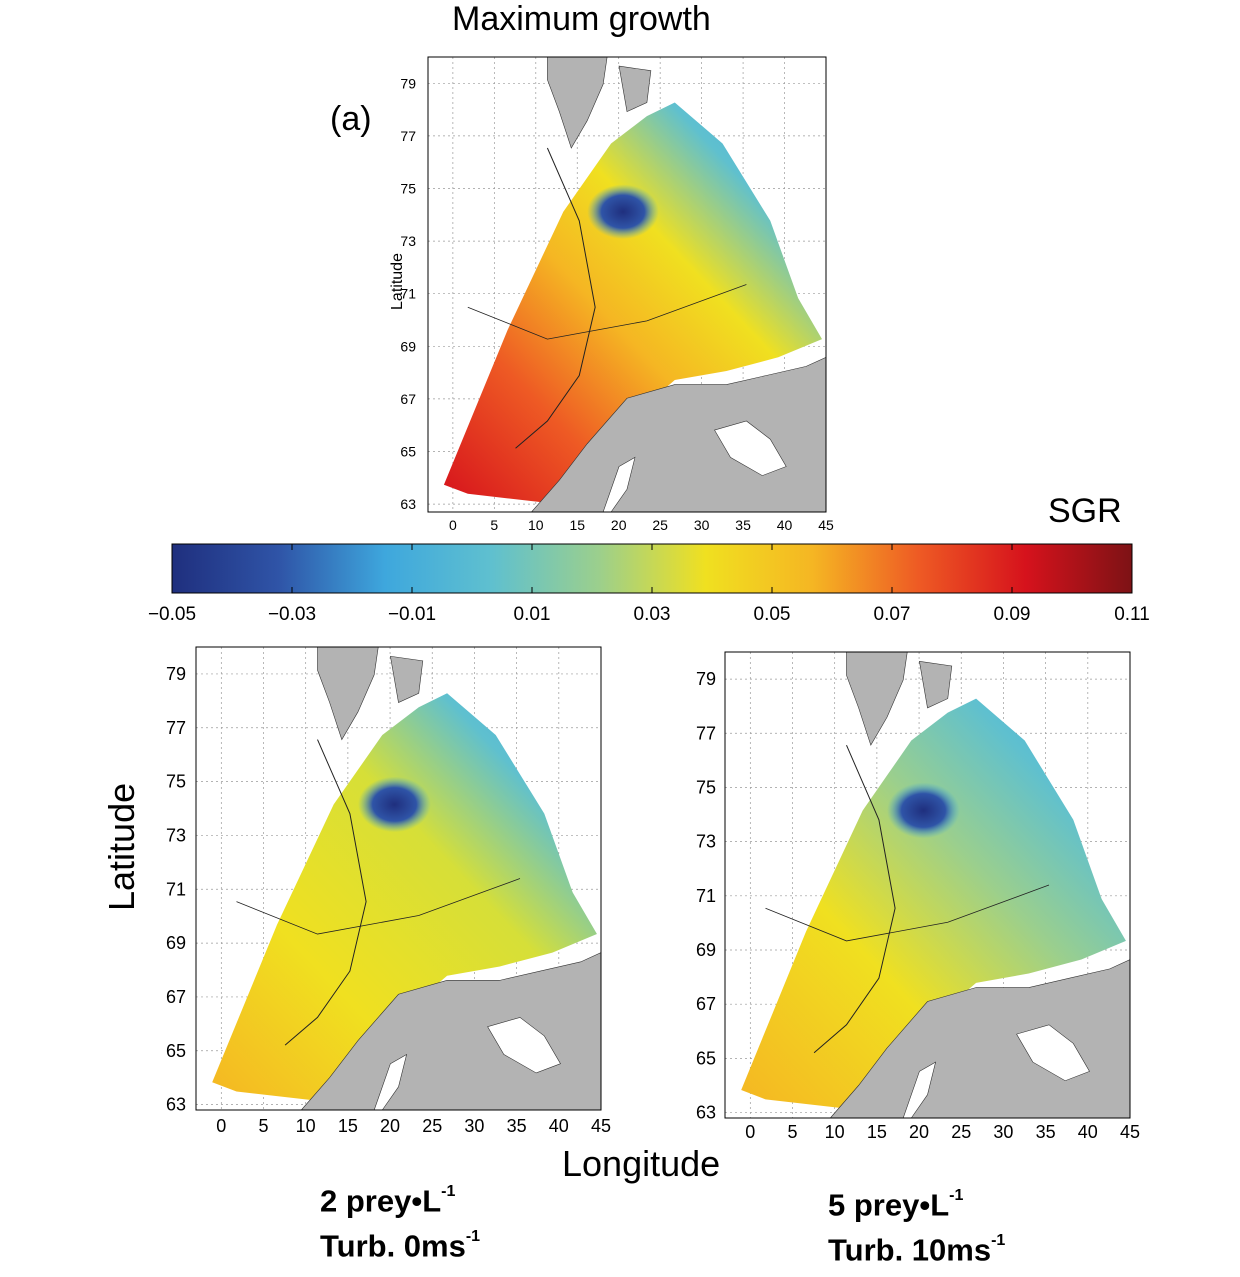 The image size is (1240, 1277). What do you see at coordinates (910, 1250) in the screenshot?
I see `caption-right-turb: Turb. 10ms` at bounding box center [910, 1250].